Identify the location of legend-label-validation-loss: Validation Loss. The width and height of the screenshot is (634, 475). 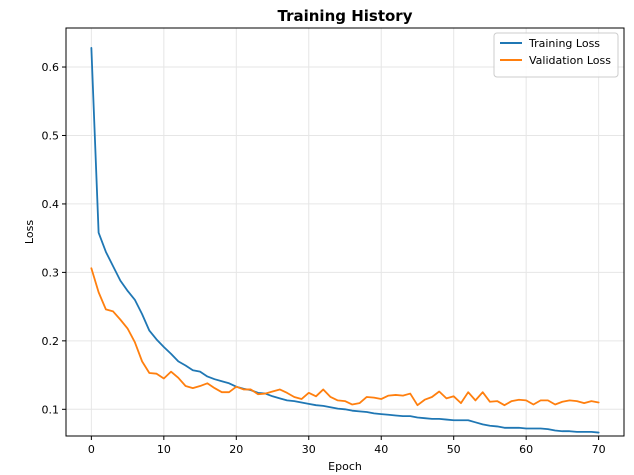
(570, 60).